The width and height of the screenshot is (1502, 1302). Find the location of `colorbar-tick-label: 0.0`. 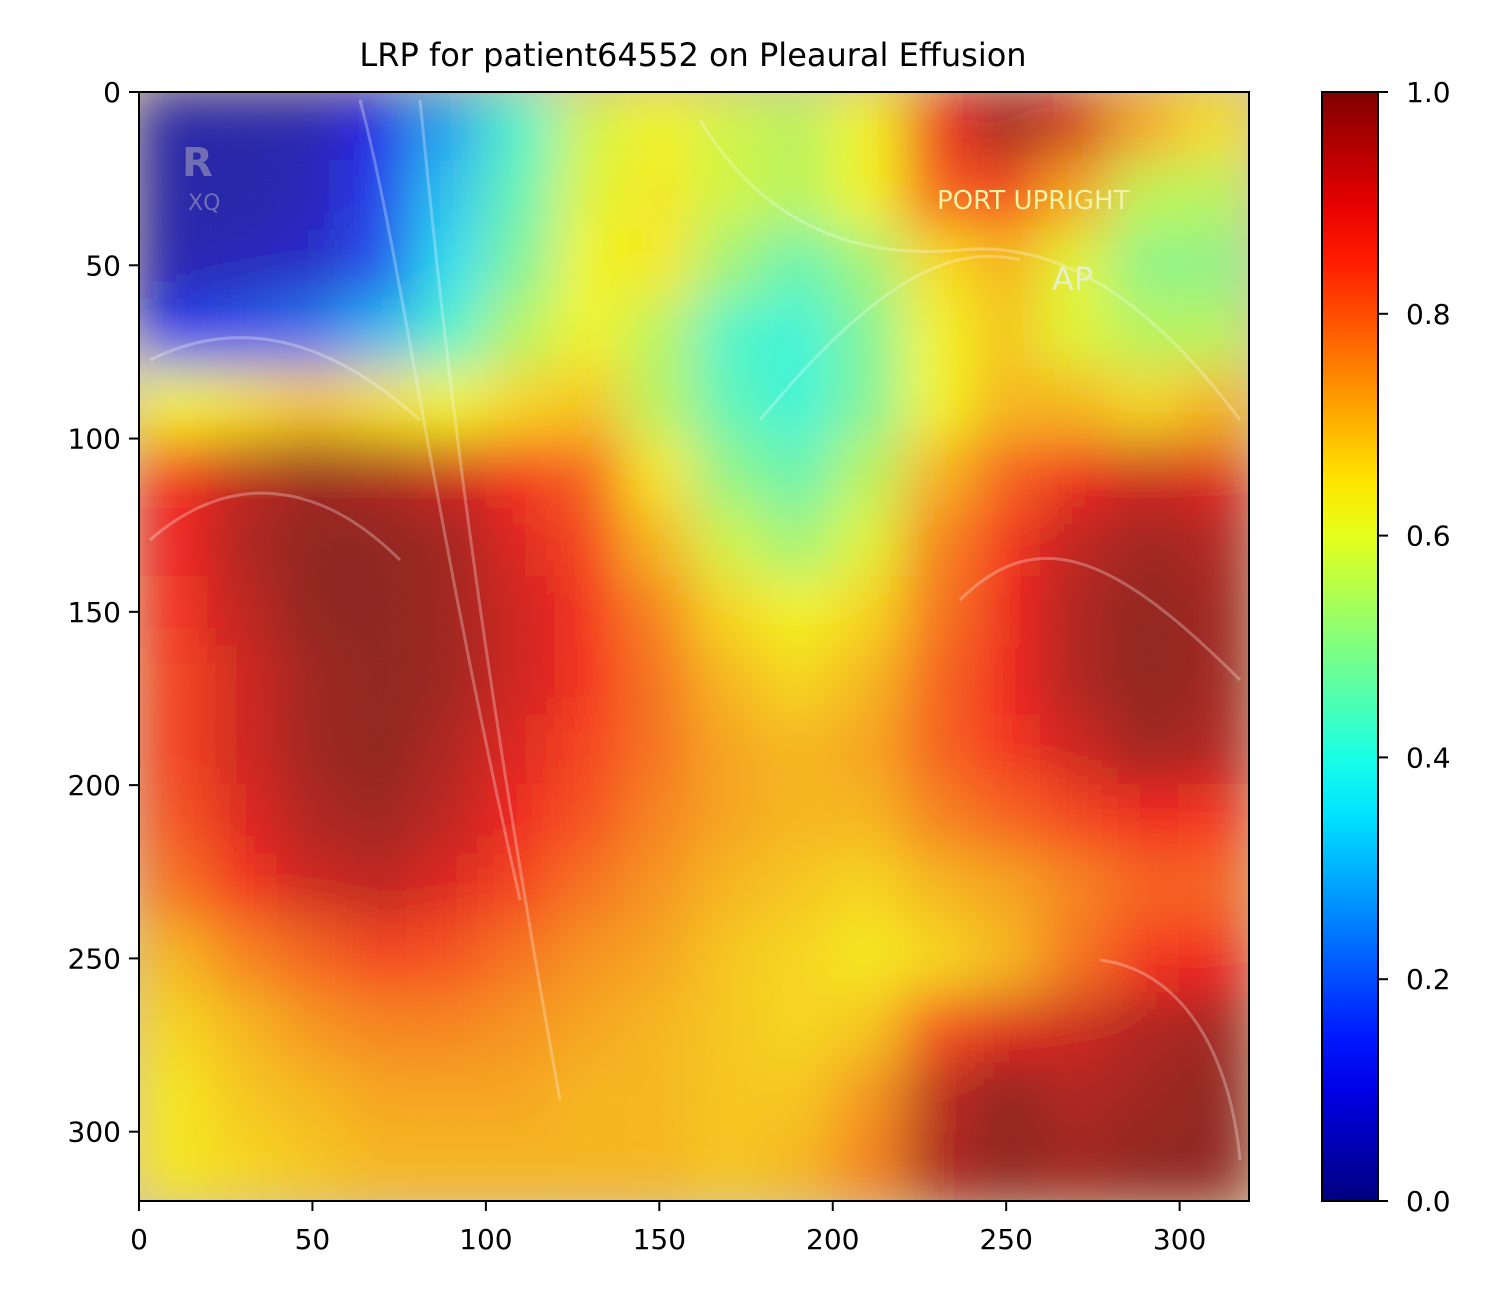

colorbar-tick-label: 0.0 is located at coordinates (1428, 1201).